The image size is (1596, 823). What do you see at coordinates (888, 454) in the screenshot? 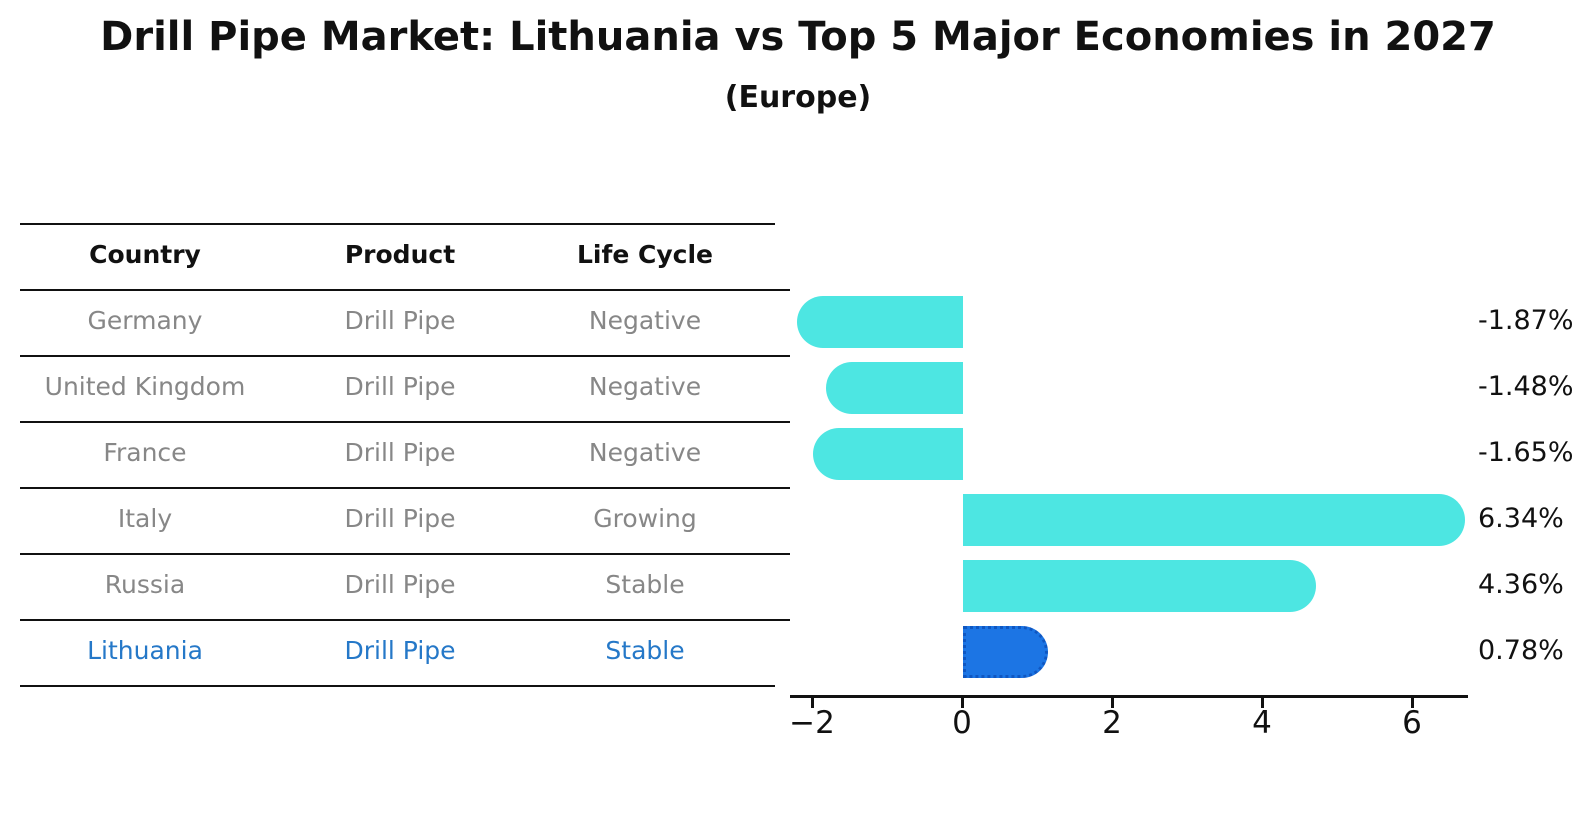
I see `bar-france` at bounding box center [888, 454].